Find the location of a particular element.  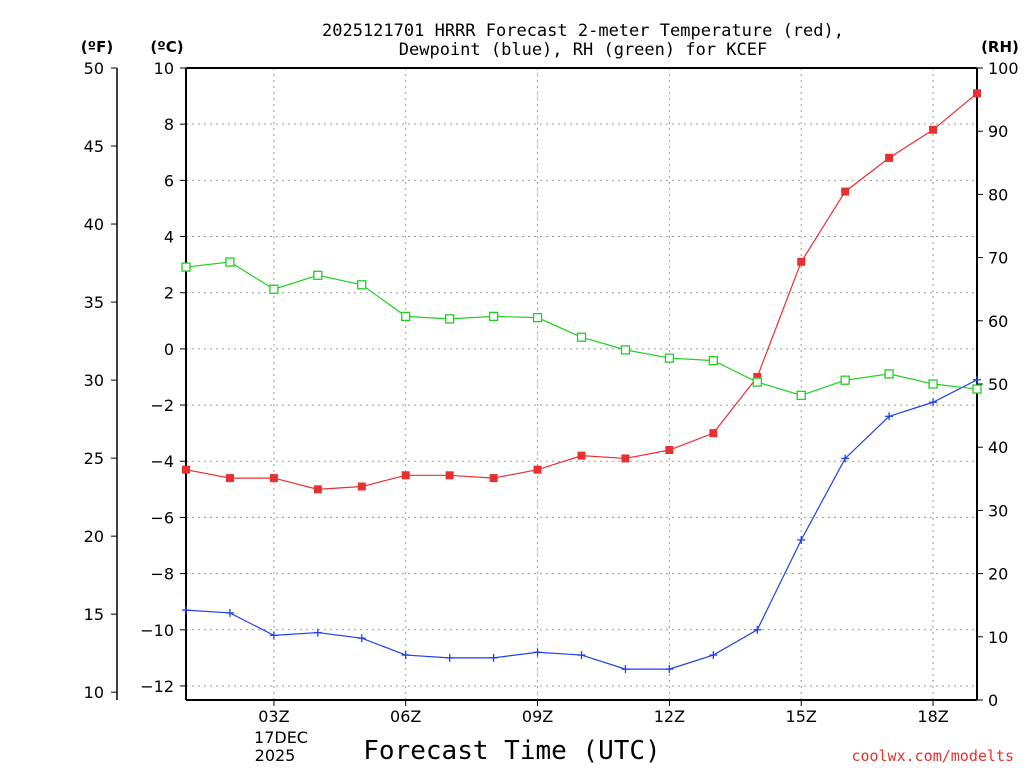

fahrenheit-unit-label: (ºF) is located at coordinates (97, 47).